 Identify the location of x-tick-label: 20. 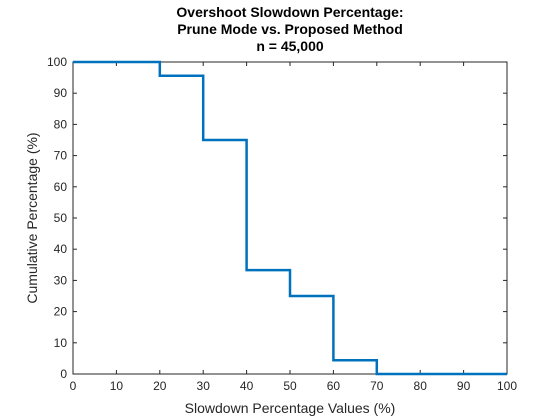
(160, 386).